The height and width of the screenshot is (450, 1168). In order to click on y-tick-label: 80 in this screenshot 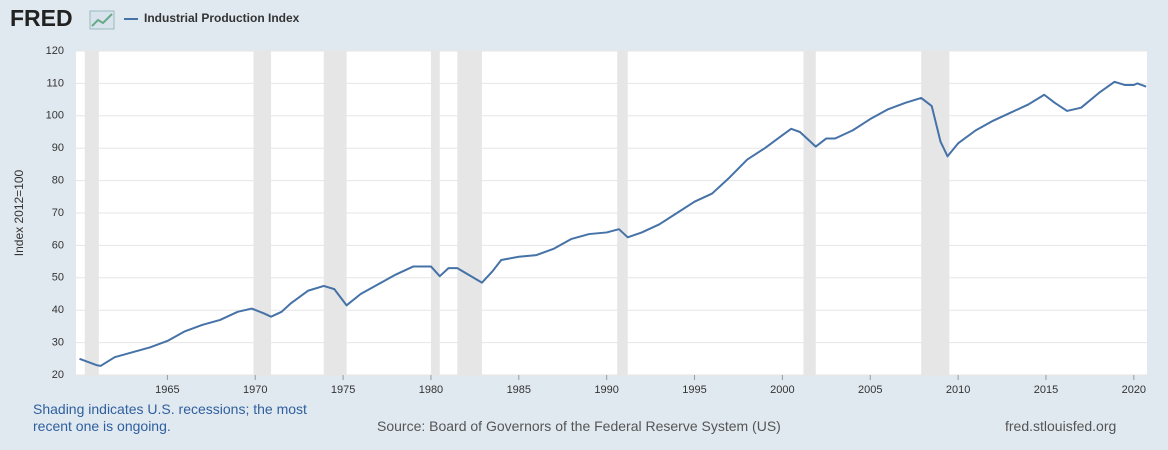, I will do `click(58, 181)`.